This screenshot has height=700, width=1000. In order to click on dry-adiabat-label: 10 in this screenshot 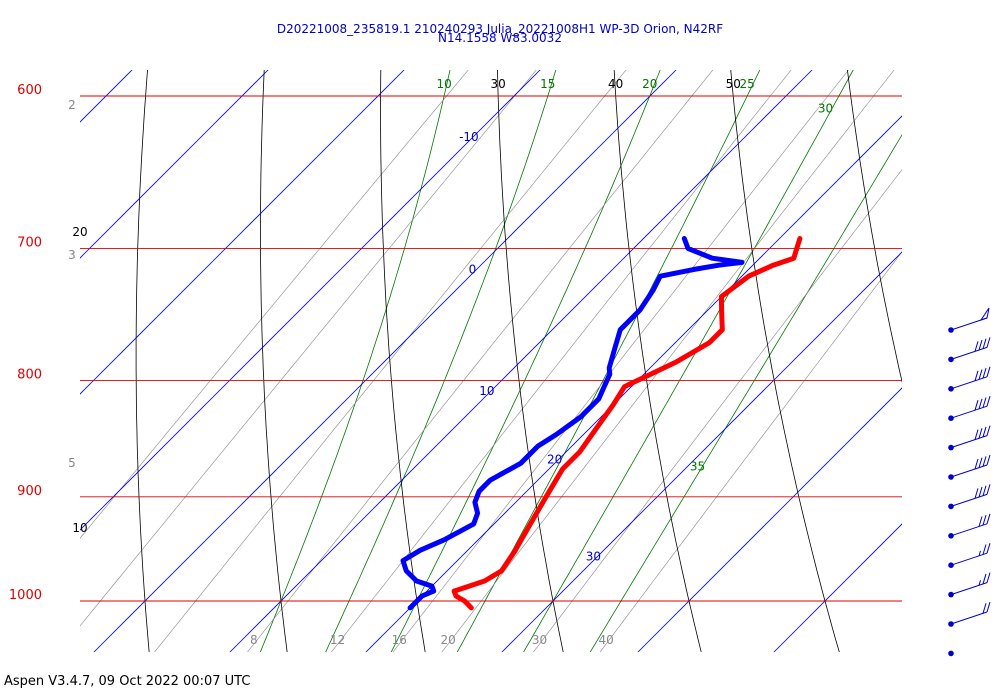, I will do `click(79, 528)`.